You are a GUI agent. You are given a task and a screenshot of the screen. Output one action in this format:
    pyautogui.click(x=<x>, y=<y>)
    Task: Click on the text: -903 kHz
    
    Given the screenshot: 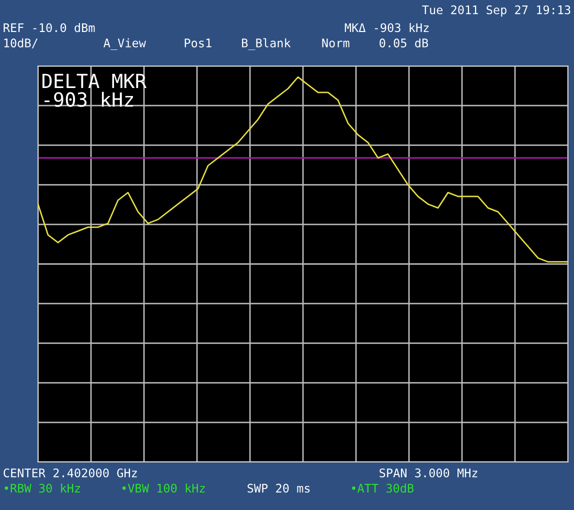 What is the action you would take?
    pyautogui.click(x=88, y=99)
    